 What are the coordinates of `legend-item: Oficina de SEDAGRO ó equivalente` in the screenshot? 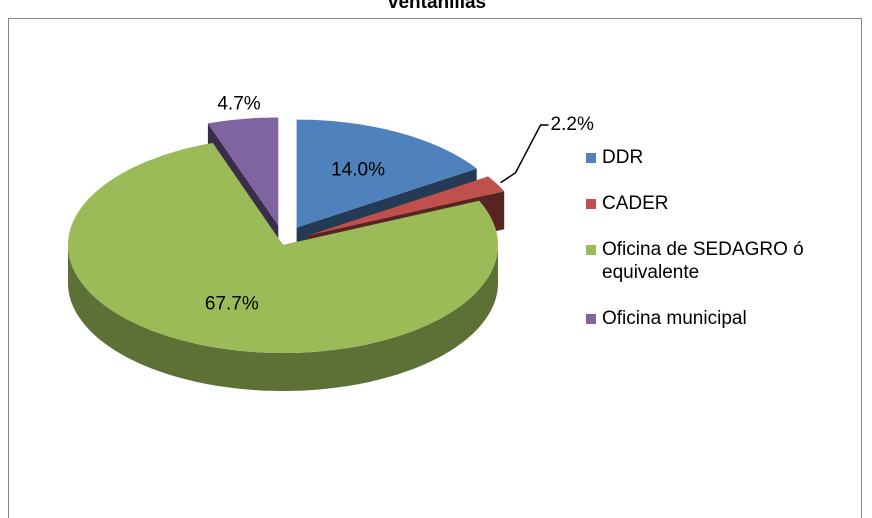 It's located at (711, 261).